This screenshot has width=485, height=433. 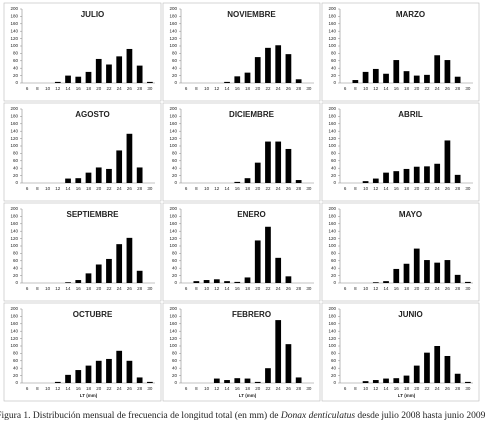 I want to click on y-tick-label: 40, so click(x=175, y=367).